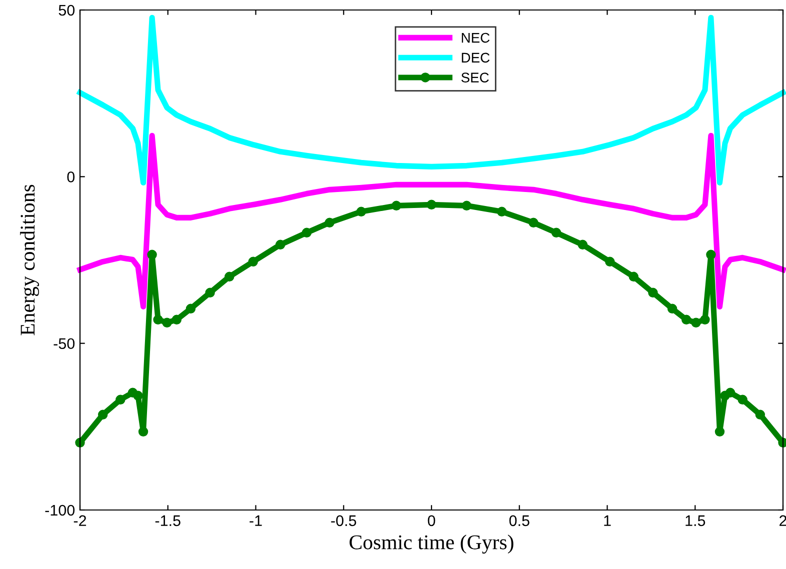 Image resolution: width=786 pixels, height=569 pixels. Describe the element at coordinates (30, 260) in the screenshot. I see `y-axis-title: Energy conditions` at that location.